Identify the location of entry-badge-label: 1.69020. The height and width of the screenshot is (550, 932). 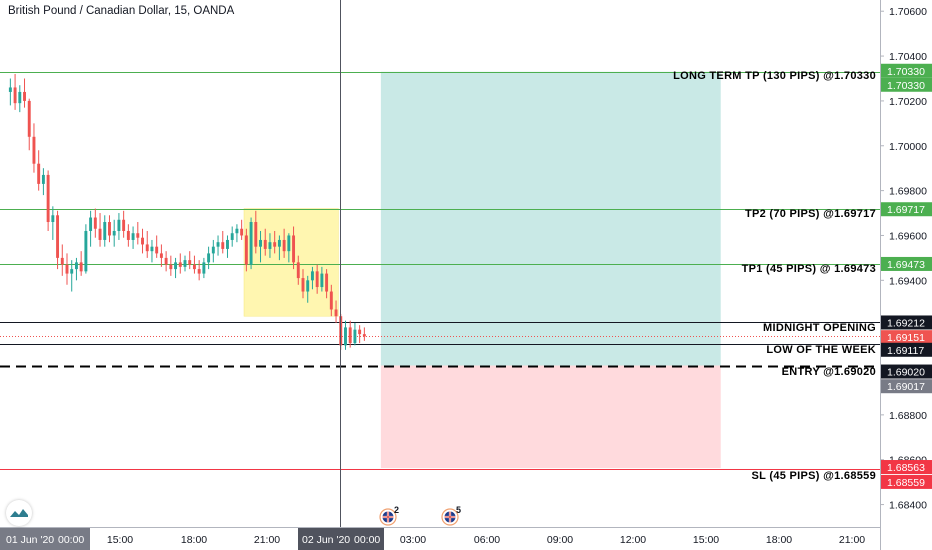
(906, 373).